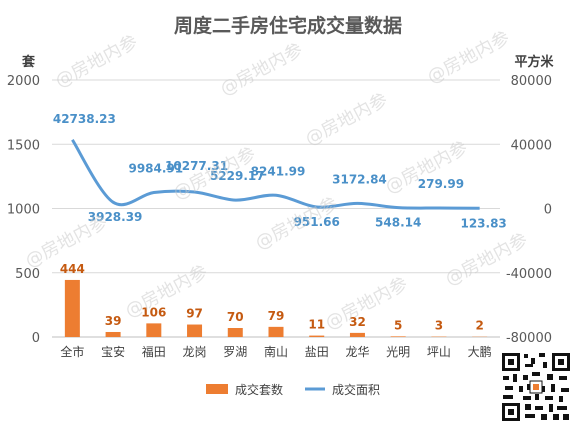 Image resolution: width=577 pixels, height=431 pixels. Describe the element at coordinates (154, 351) in the screenshot. I see `x-tick-label: 福田` at that location.